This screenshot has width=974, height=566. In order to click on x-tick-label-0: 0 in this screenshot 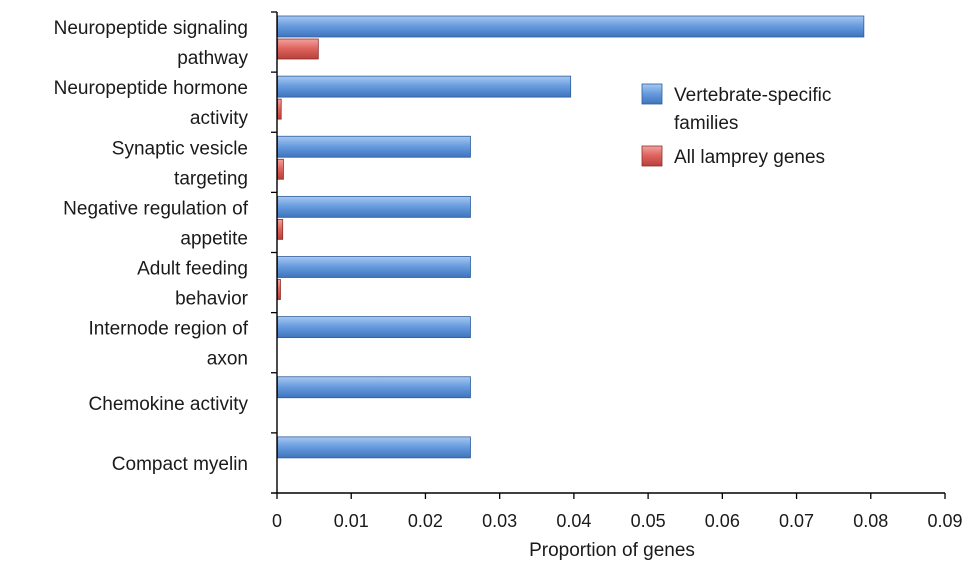, I will do `click(277, 521)`.